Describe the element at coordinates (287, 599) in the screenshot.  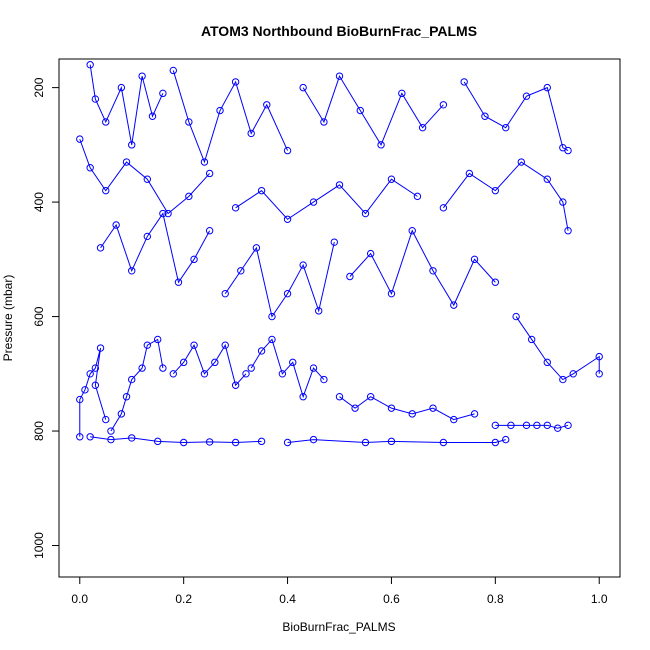
I see `x-tick-label: 0.4` at that location.